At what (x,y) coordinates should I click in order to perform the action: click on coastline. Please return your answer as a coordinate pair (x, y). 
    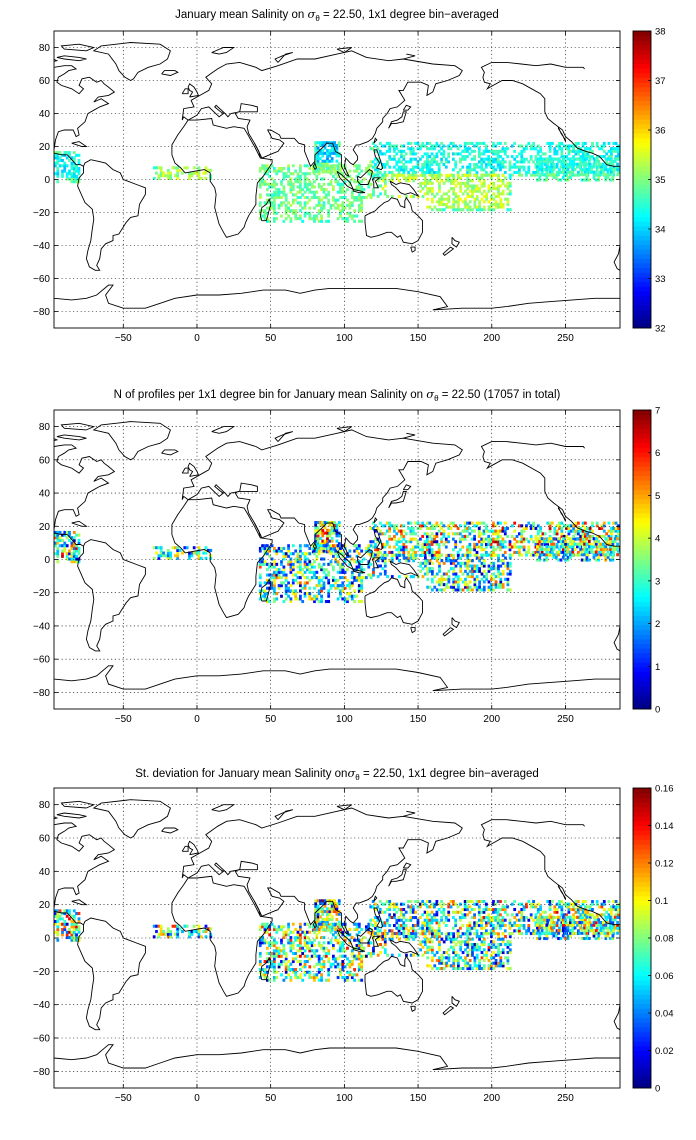
    Looking at the image, I should click on (344, 429).